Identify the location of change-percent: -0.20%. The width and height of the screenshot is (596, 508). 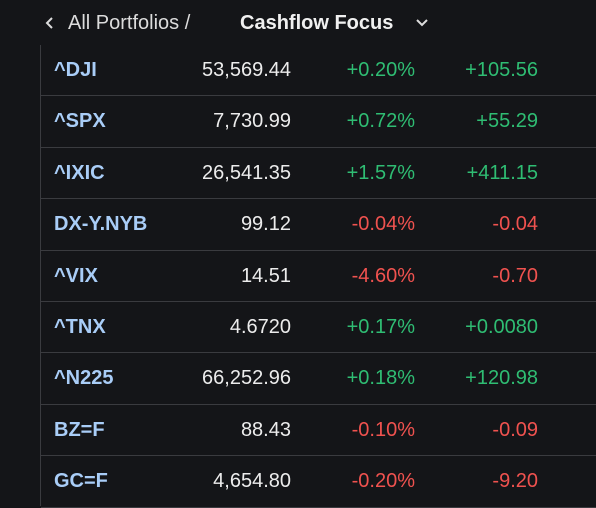
(383, 481).